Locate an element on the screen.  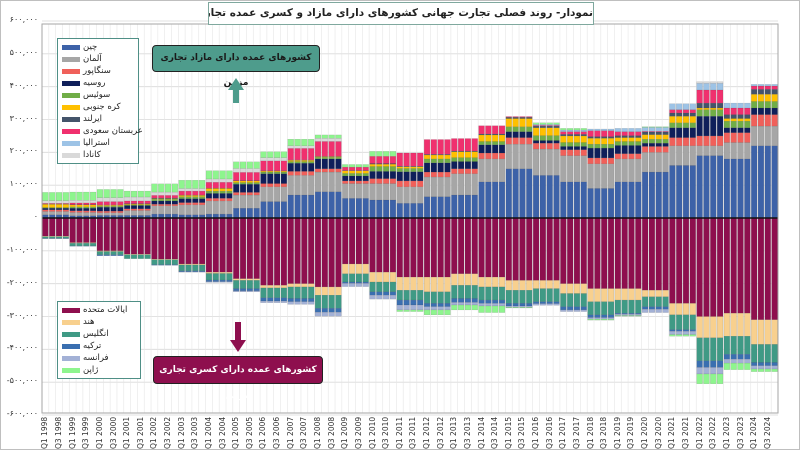
x-tick-label: Q3 2023 is located at coordinates (740, 432).